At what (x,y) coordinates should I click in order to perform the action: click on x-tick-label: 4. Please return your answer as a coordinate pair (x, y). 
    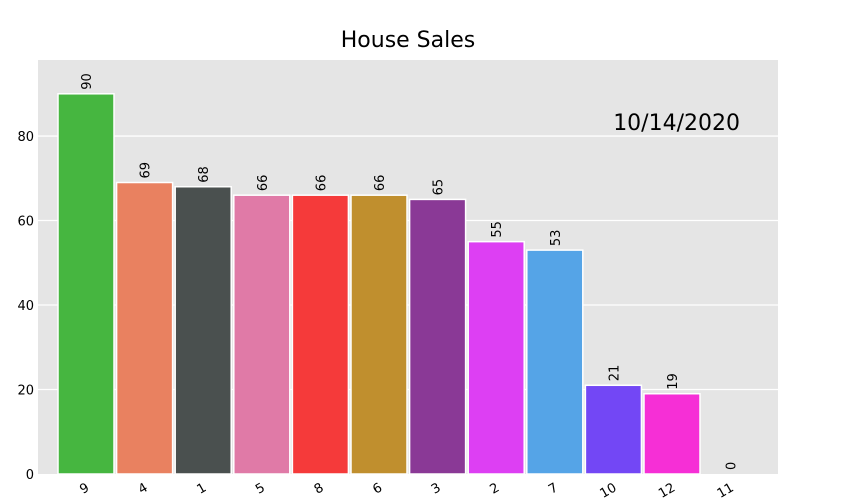
    Looking at the image, I should click on (143, 488).